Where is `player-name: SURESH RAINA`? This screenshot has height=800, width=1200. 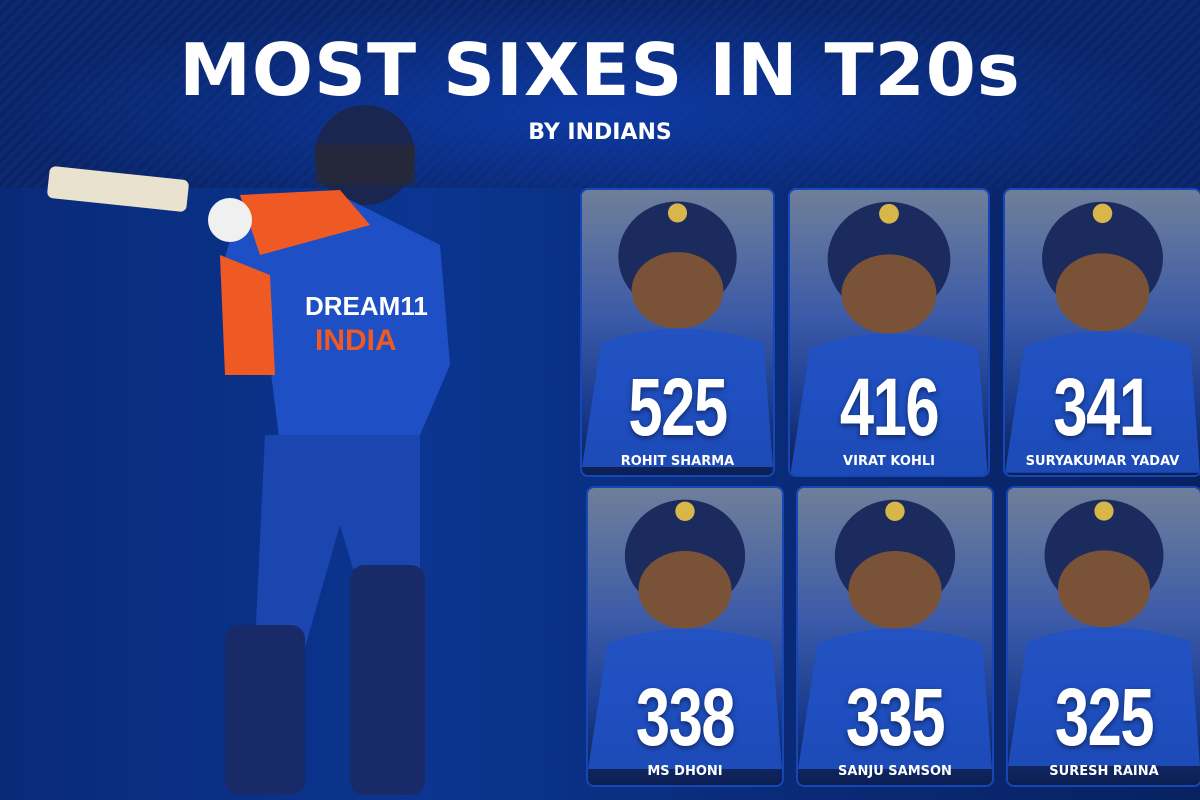
player-name: SURESH RAINA is located at coordinates (1104, 771).